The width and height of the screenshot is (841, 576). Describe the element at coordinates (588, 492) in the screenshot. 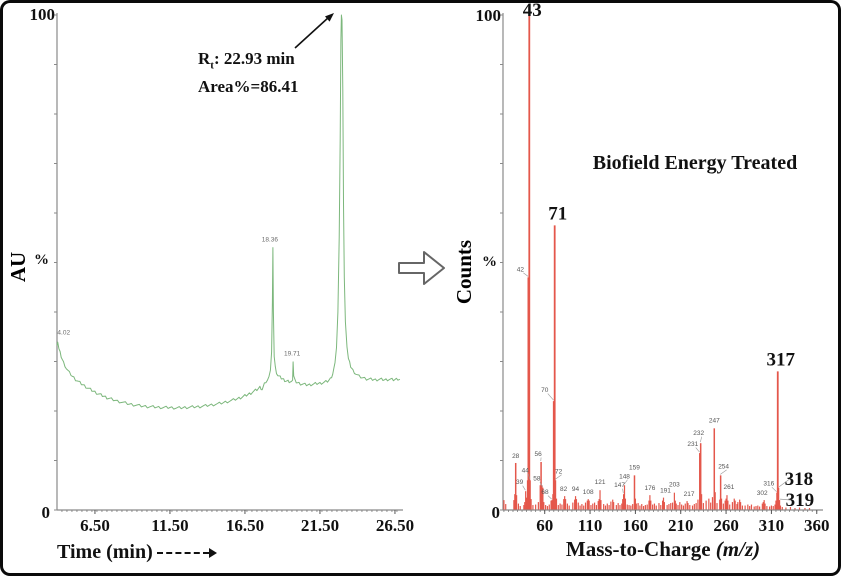

I see `spectrum-peak-label: 108` at that location.